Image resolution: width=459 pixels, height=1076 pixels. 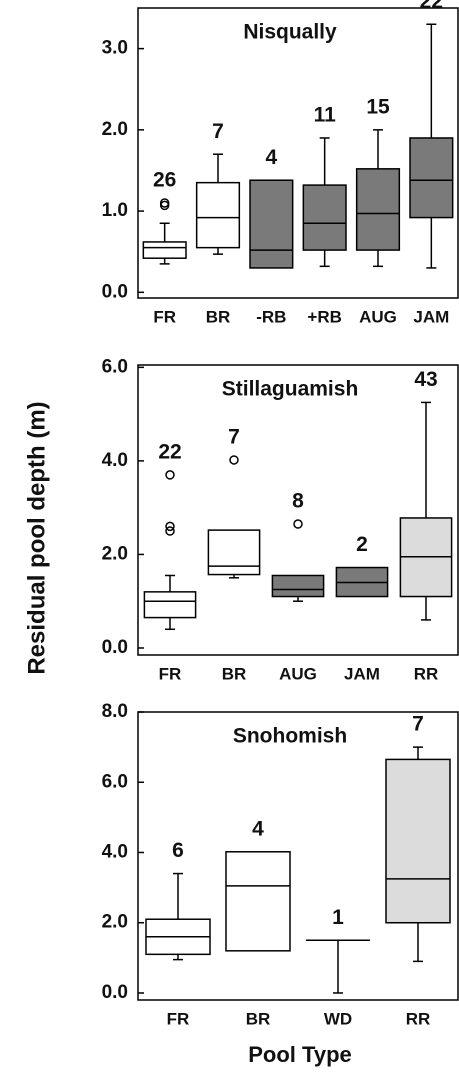 I want to click on count-label: 8, so click(x=298, y=501).